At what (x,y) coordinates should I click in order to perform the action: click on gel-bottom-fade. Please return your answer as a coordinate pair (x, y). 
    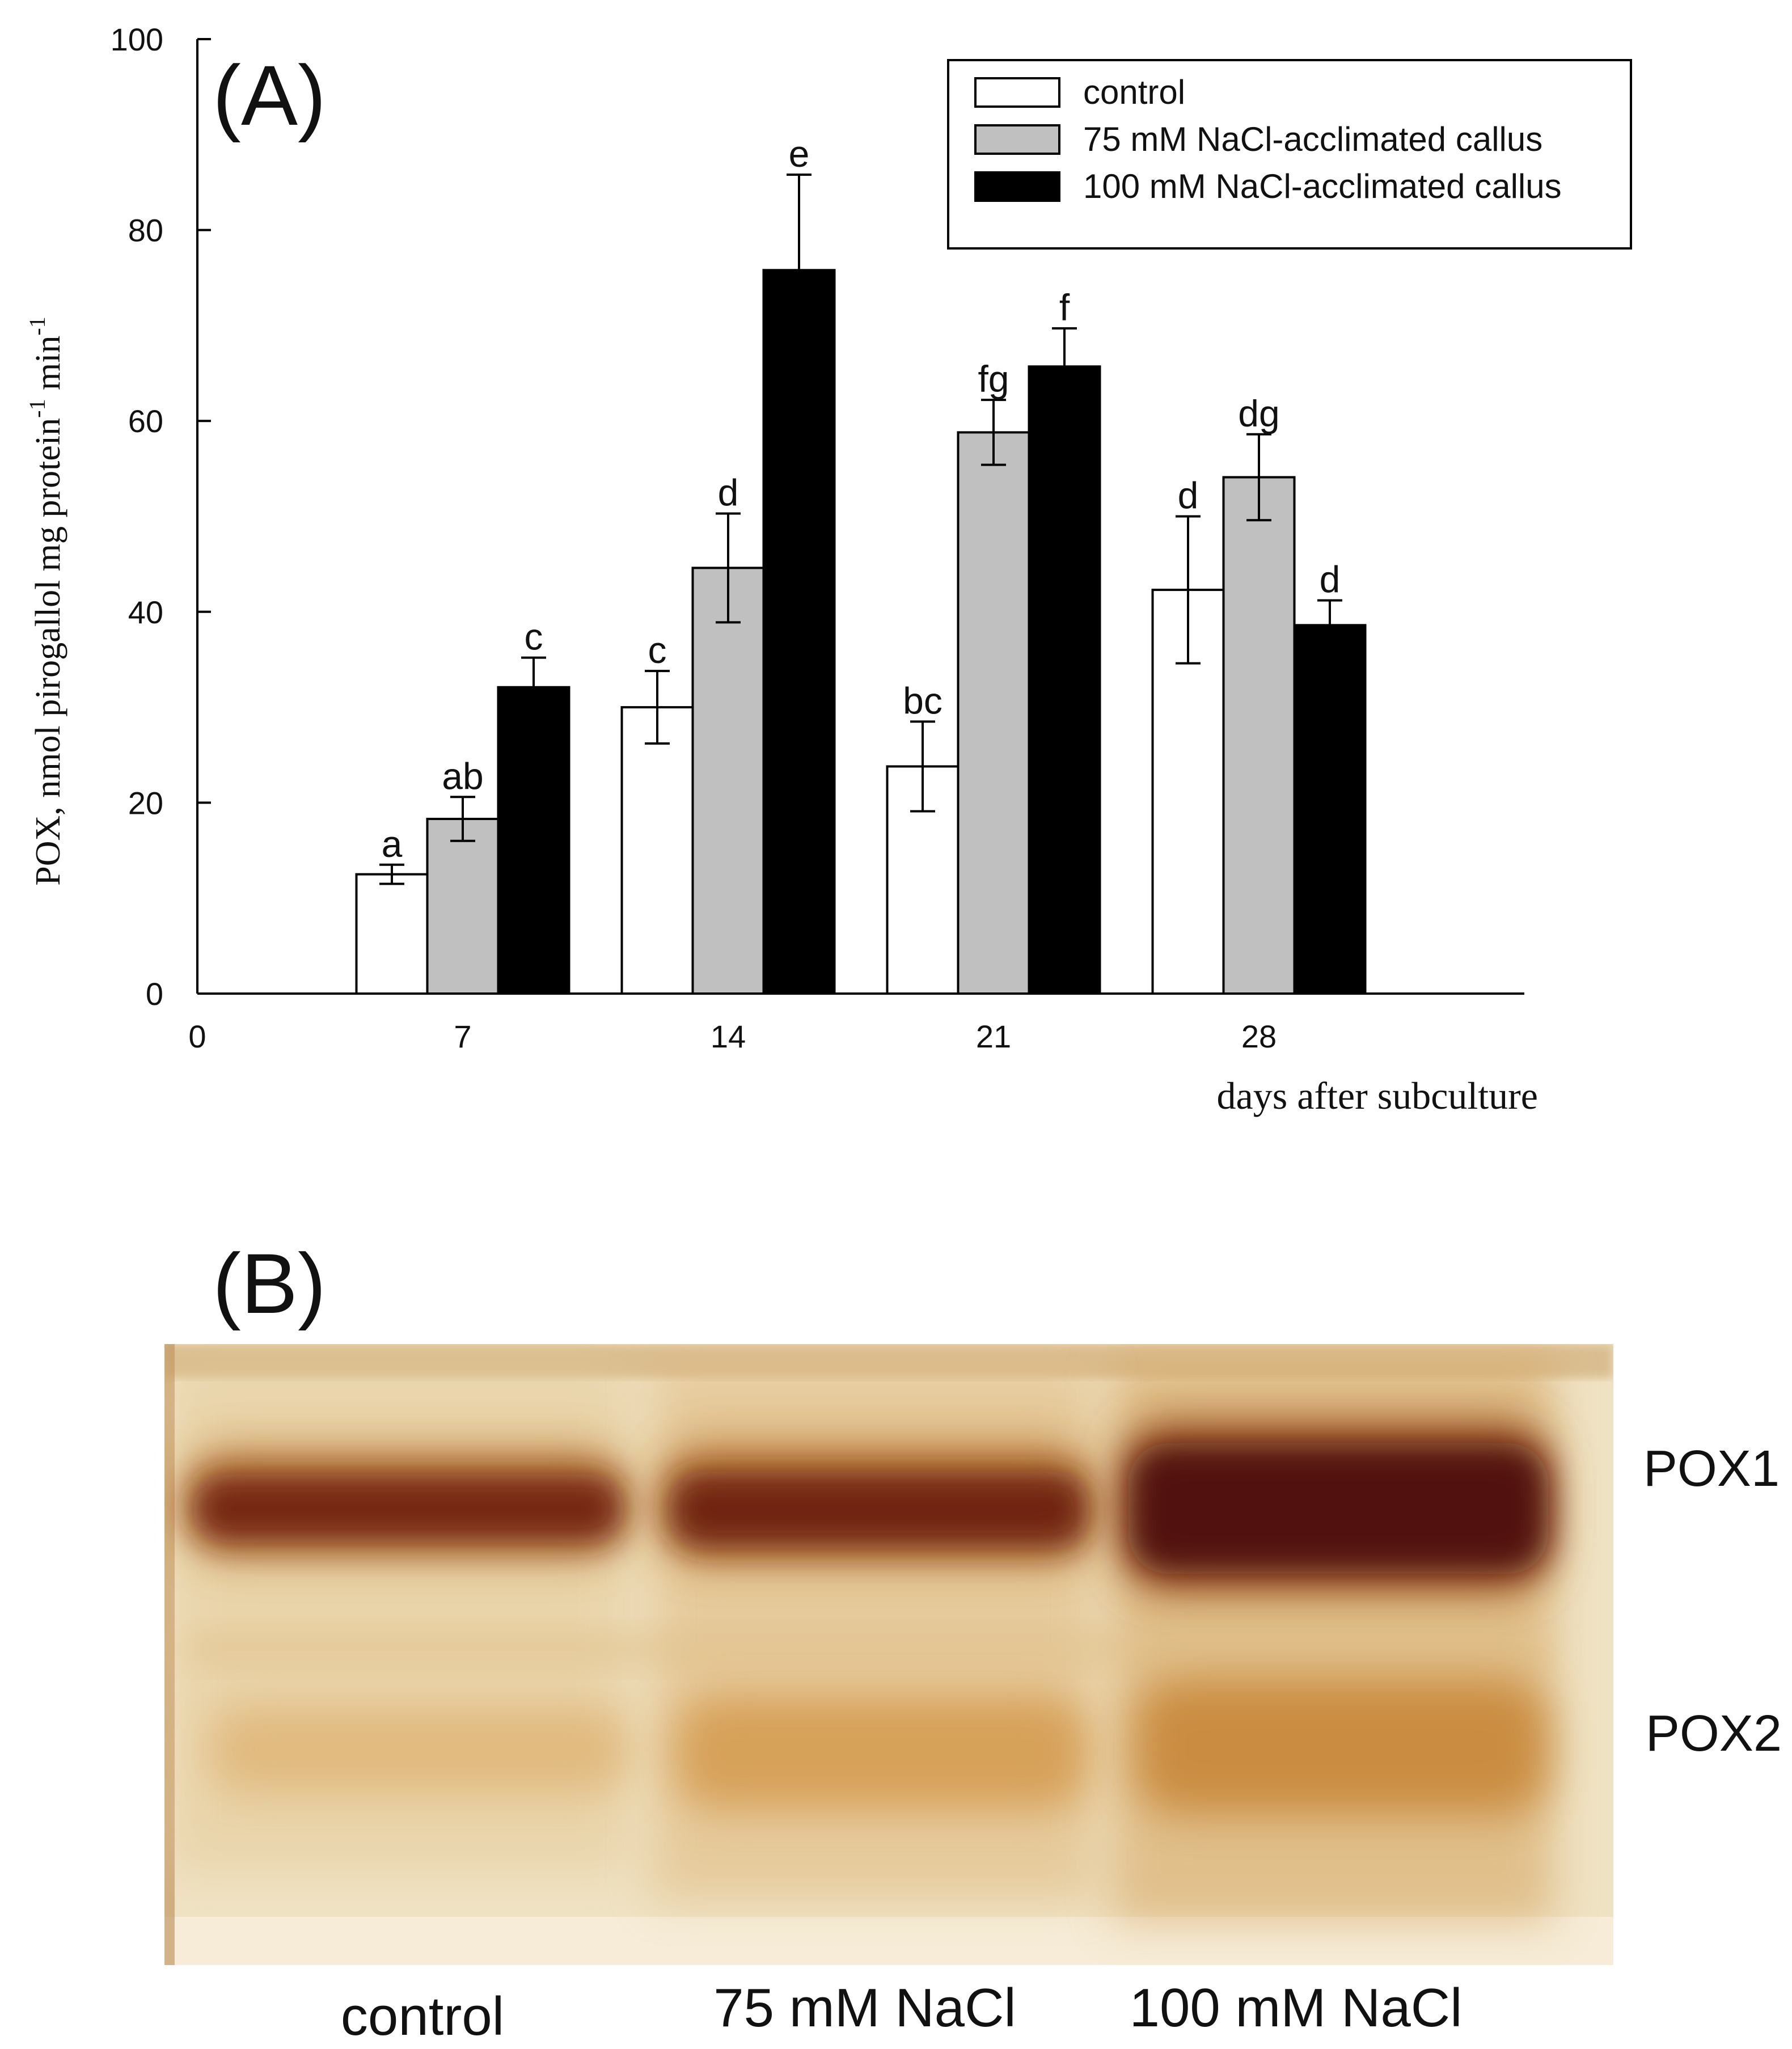
    Looking at the image, I should click on (889, 1941).